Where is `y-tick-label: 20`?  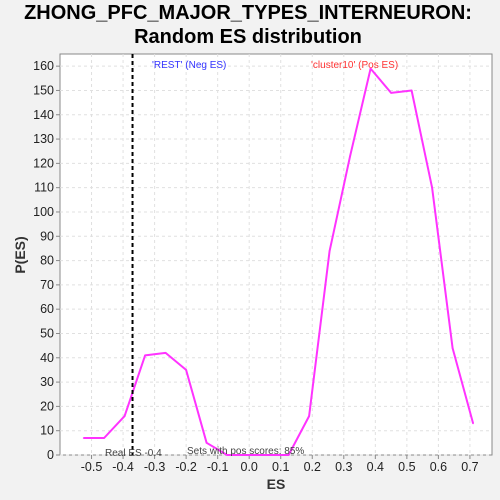
y-tick-label: 20 is located at coordinates (47, 406).